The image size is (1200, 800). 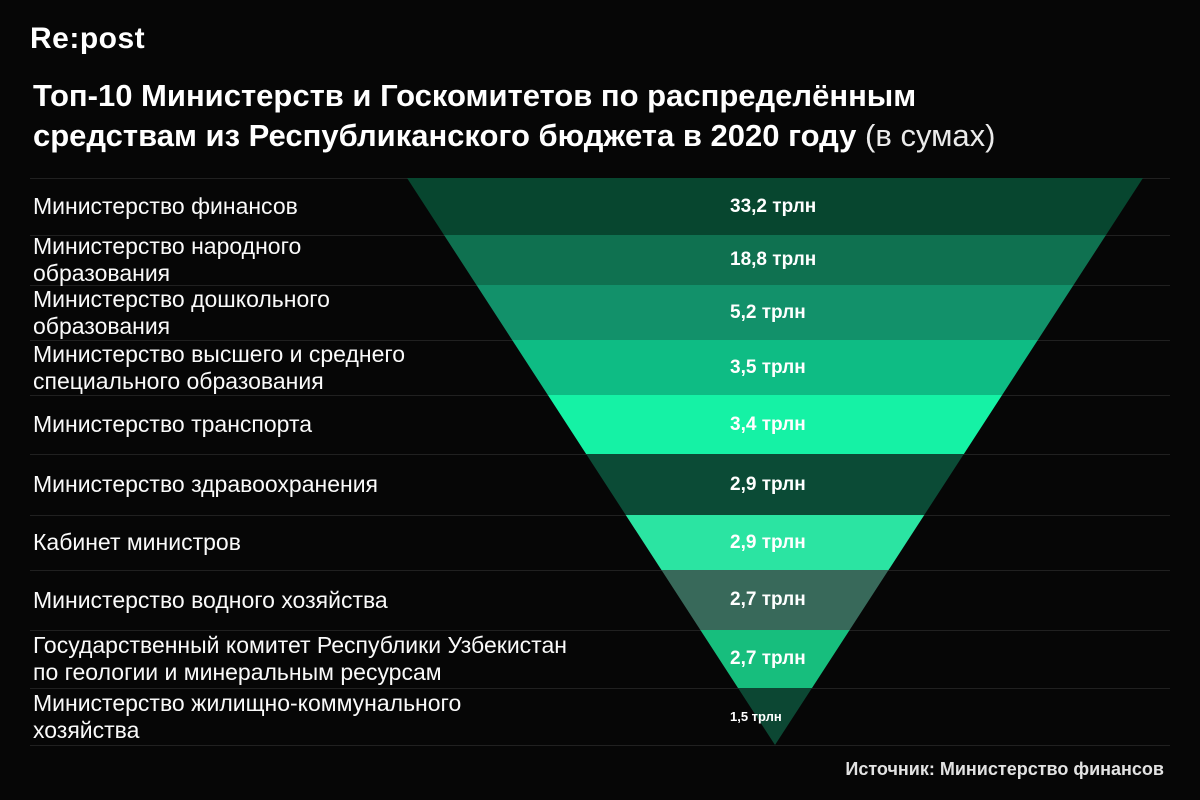 I want to click on row-value: 18,8 трлн, so click(x=773, y=259).